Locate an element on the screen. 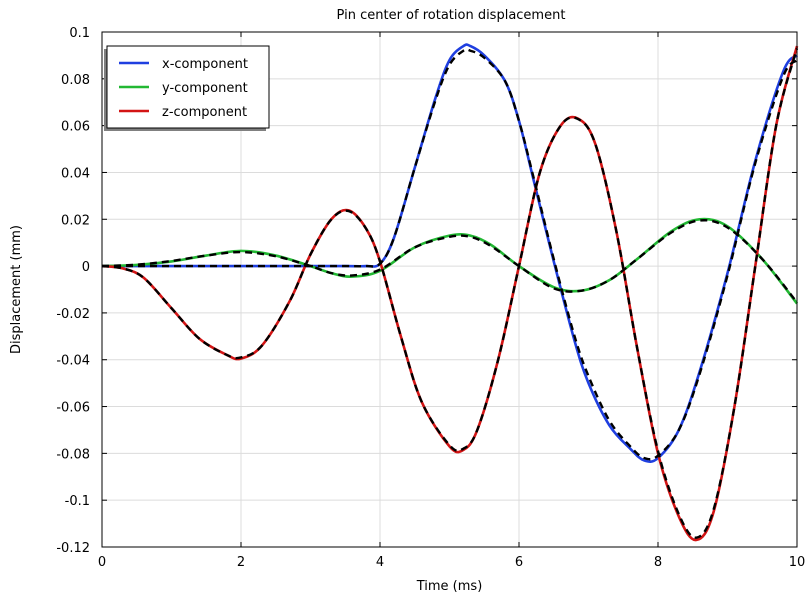  legend-label: x-component is located at coordinates (205, 64).